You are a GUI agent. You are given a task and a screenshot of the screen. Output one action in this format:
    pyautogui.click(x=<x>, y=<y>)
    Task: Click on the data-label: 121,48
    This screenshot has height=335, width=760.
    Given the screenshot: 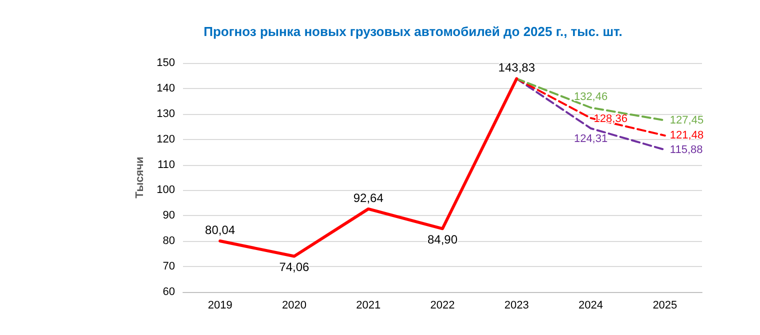 What is the action you would take?
    pyautogui.click(x=687, y=136)
    